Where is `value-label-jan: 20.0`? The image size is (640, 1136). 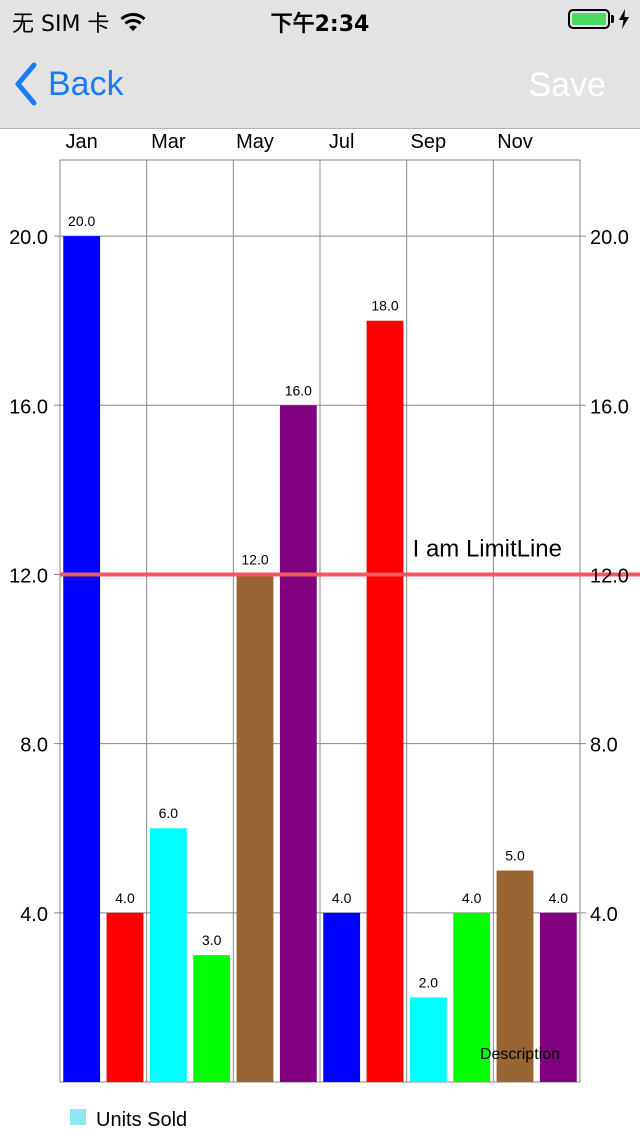
value-label-jan: 20.0 is located at coordinates (81, 221).